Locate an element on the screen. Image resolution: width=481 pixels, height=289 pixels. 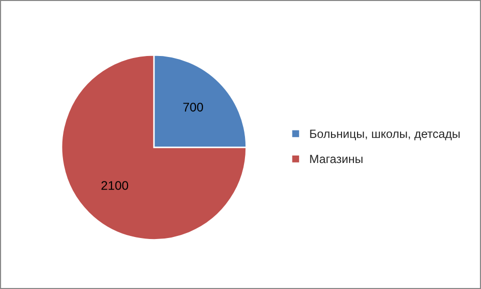
legend-label: Больницы, школы, детсады is located at coordinates (385, 135).